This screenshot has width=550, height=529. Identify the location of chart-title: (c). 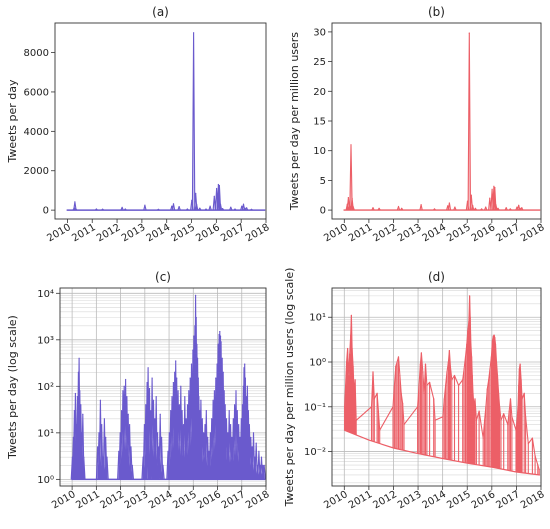
(163, 277).